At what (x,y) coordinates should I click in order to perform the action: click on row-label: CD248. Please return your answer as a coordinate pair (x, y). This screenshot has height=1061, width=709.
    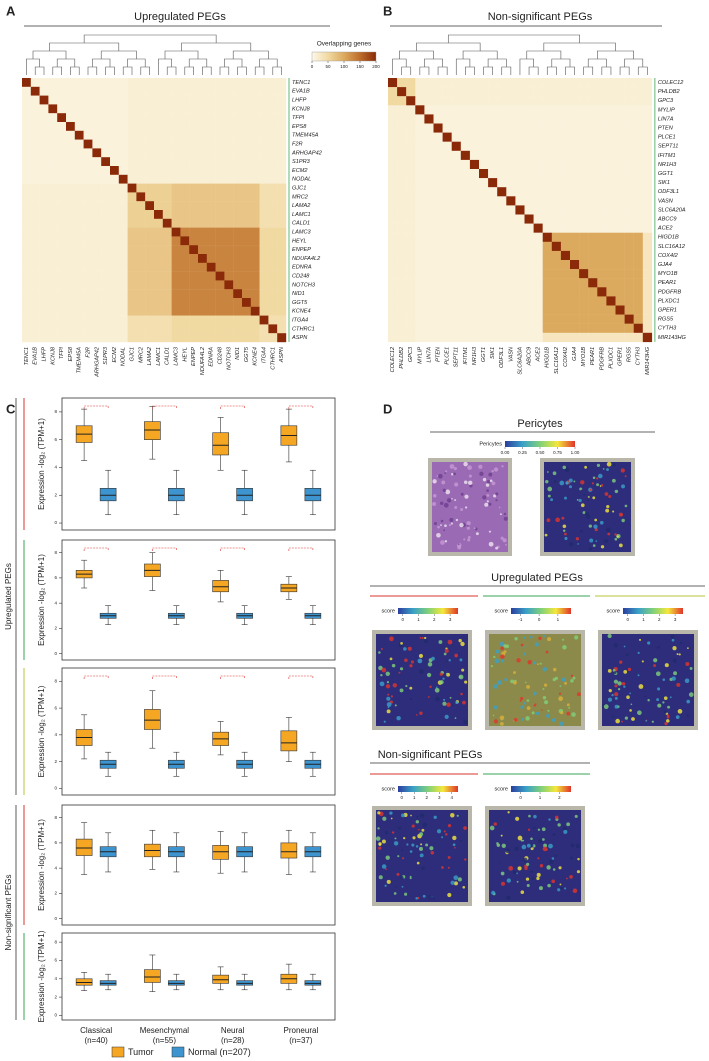
    Looking at the image, I should click on (301, 276).